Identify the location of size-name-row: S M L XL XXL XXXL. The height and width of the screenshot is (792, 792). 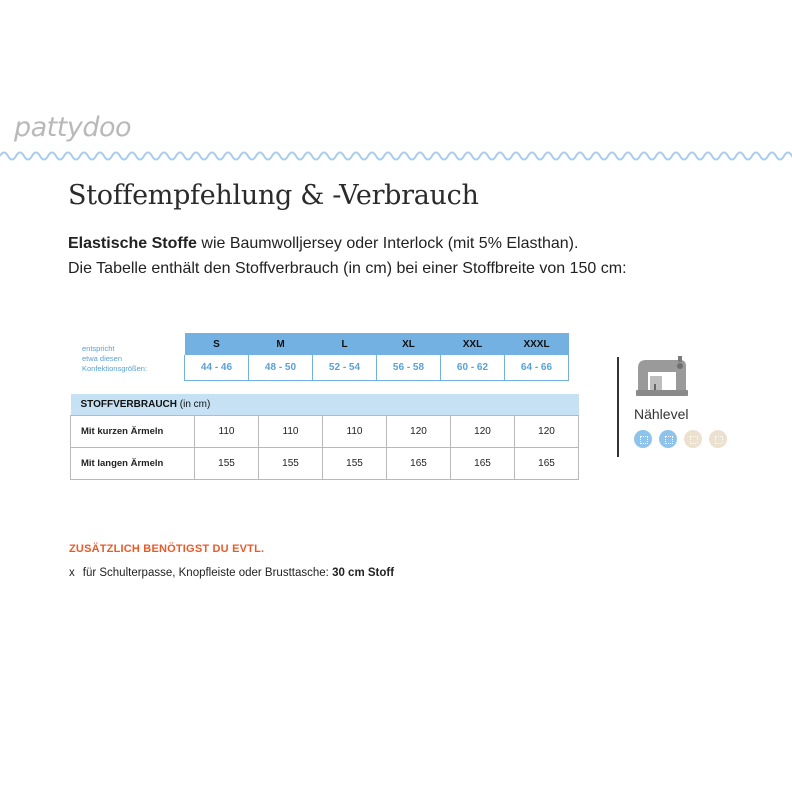
(376, 344).